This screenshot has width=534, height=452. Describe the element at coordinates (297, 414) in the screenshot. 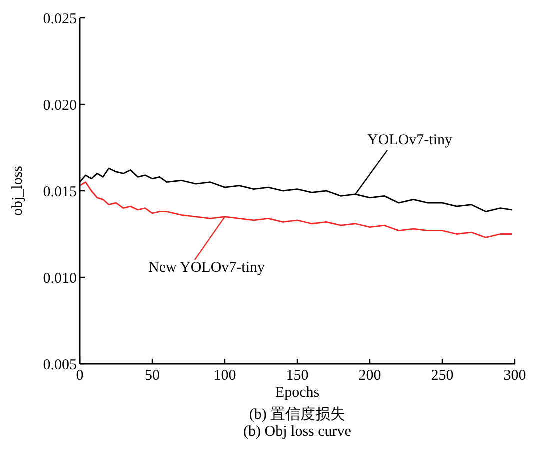

I see `text: (b) 置信度损失` at that location.